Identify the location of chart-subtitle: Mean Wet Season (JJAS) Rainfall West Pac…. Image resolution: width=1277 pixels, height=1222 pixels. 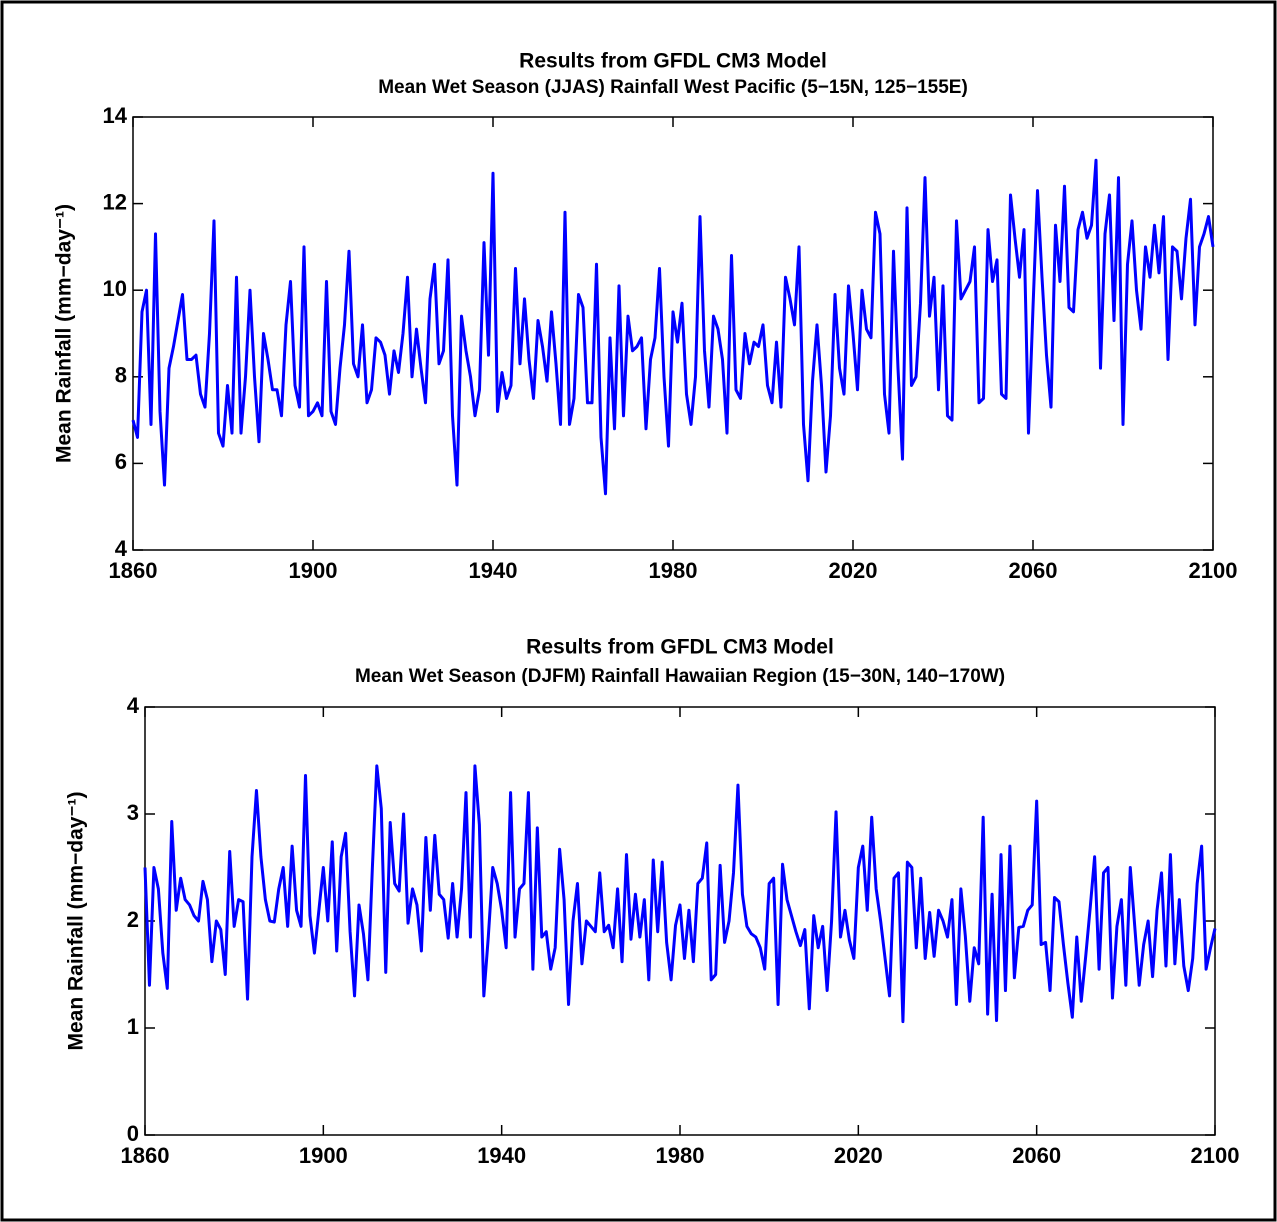
(673, 87).